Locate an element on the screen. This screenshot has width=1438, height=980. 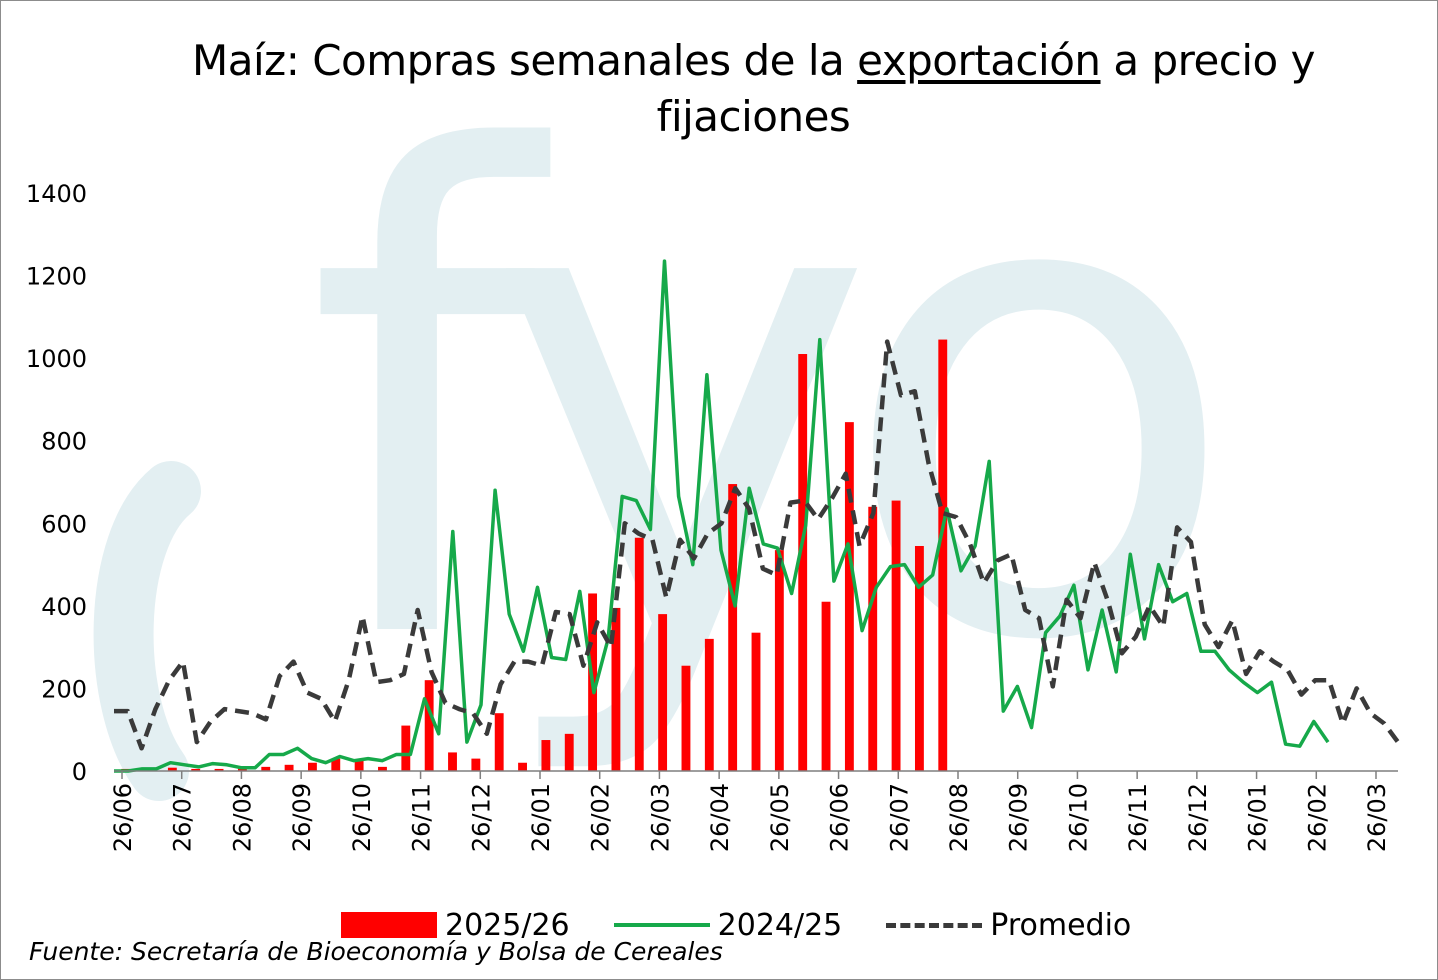
y-tick-label: 200 is located at coordinates (64, 689).